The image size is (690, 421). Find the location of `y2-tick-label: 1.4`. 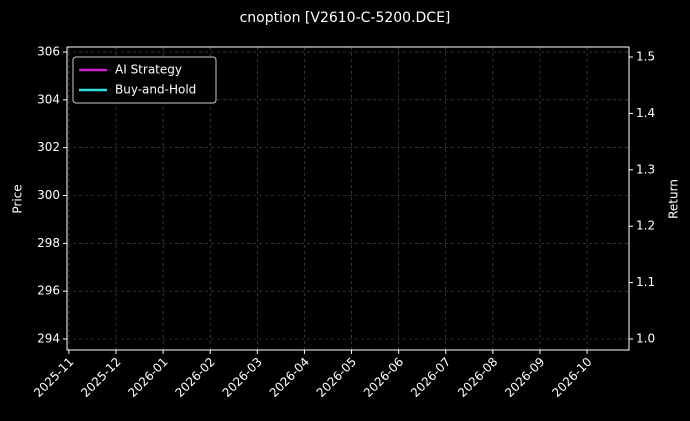

y2-tick-label: 1.4 is located at coordinates (645, 113).